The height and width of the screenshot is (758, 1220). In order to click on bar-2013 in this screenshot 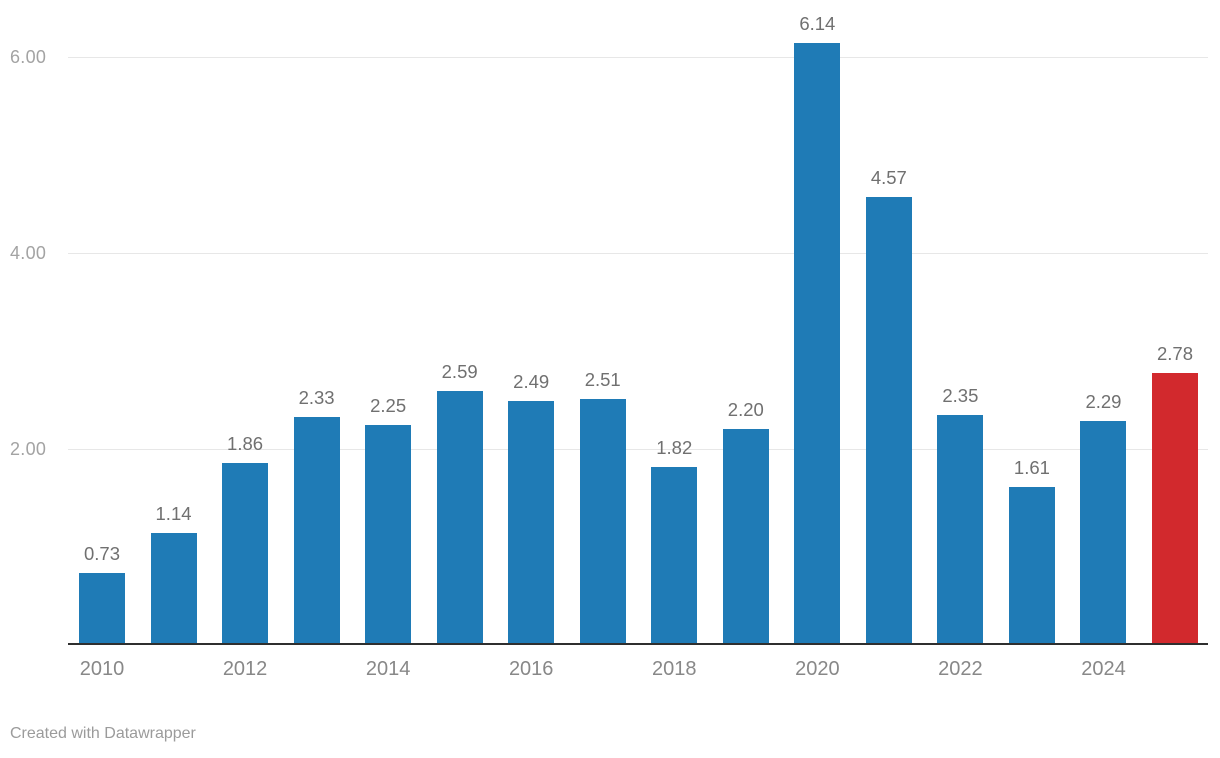, I will do `click(316, 529)`.